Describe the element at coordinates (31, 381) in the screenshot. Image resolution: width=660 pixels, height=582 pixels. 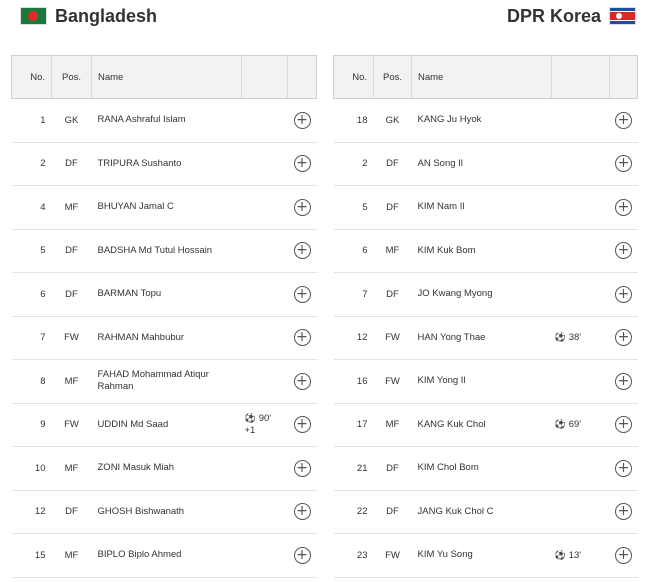
I see `player-number: 8` at that location.